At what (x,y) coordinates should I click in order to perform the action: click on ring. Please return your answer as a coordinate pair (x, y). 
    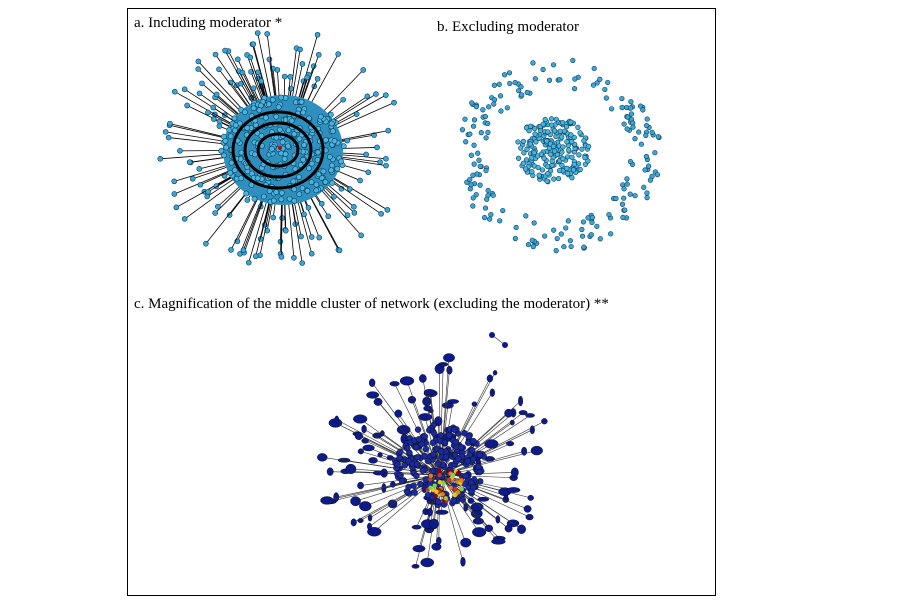
    Looking at the image, I should click on (278, 150).